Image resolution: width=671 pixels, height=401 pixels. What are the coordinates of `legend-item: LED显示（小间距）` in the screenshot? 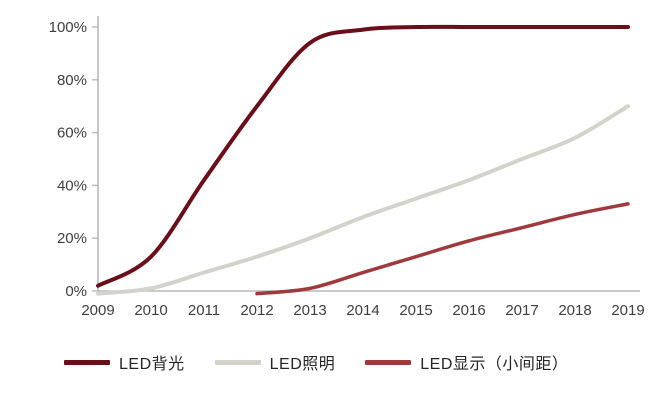 It's located at (466, 362).